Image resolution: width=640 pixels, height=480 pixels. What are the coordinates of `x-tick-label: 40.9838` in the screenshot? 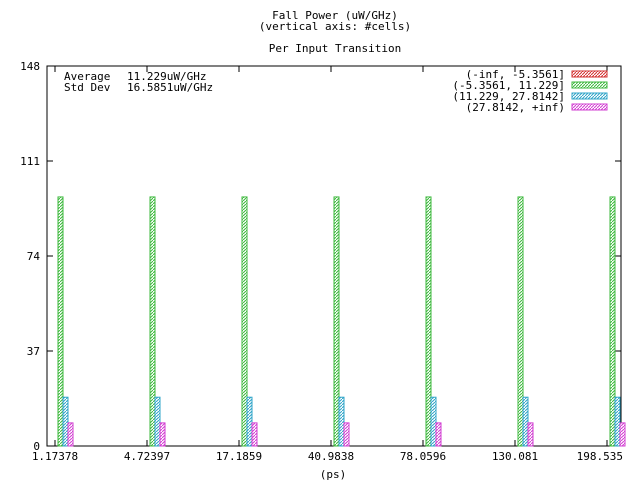 It's located at (331, 456).